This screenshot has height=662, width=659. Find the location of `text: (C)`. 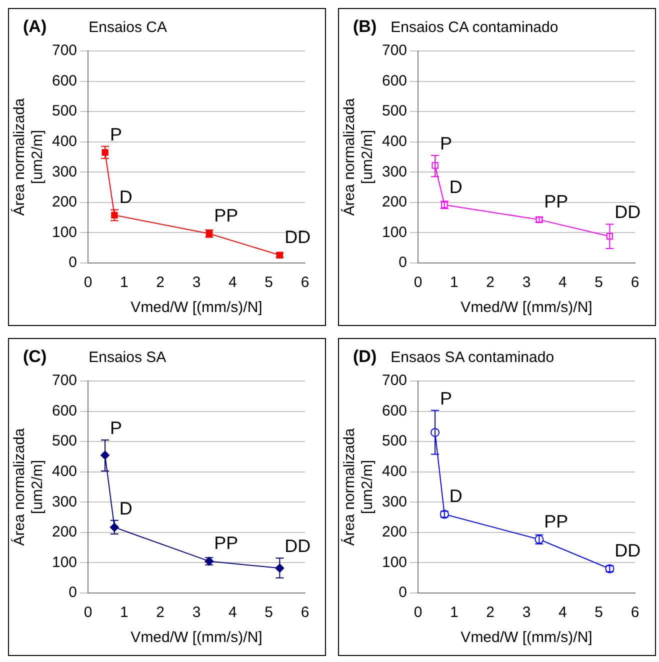

text: (C) is located at coordinates (35, 356).